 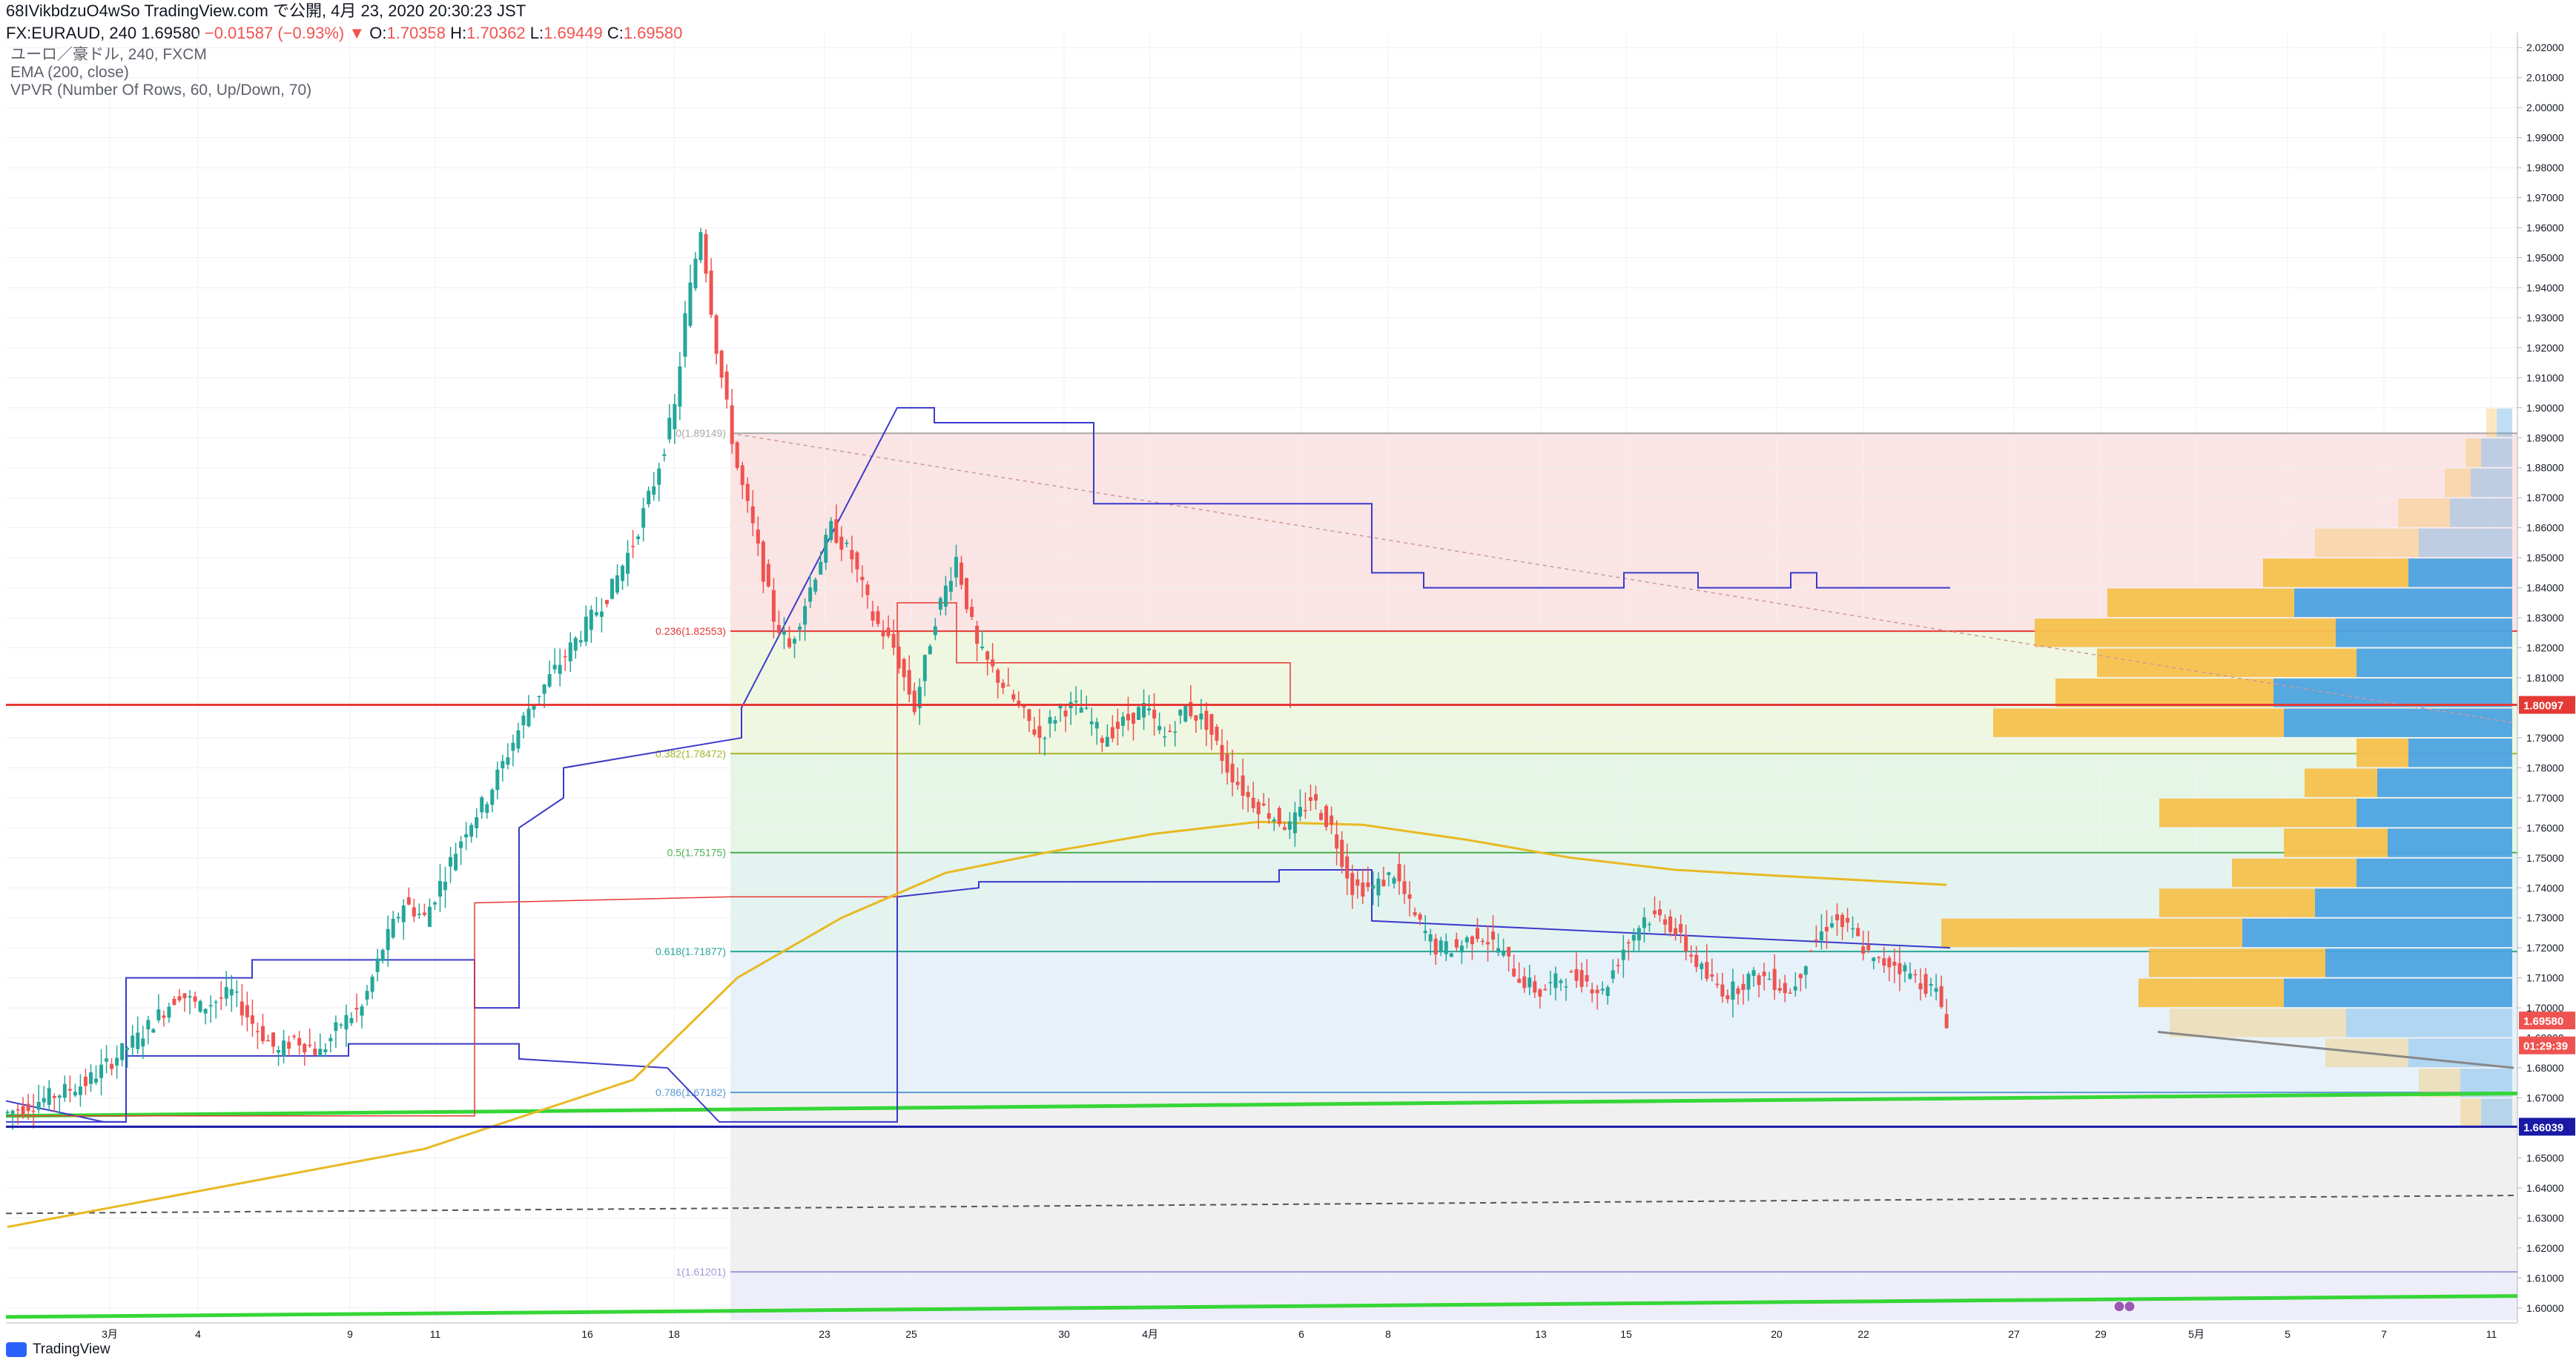 I want to click on time-tick-label: 30, so click(x=1064, y=1334).